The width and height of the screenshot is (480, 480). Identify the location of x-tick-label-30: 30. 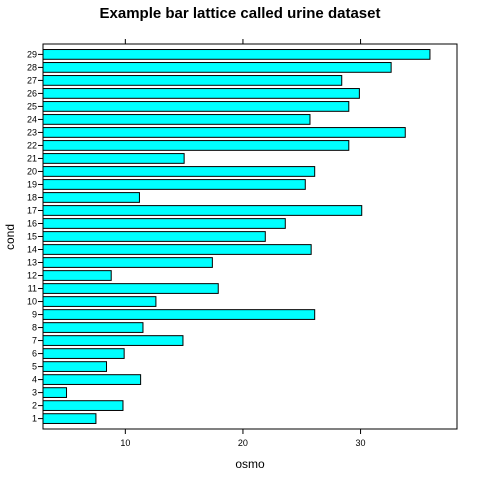
(361, 443).